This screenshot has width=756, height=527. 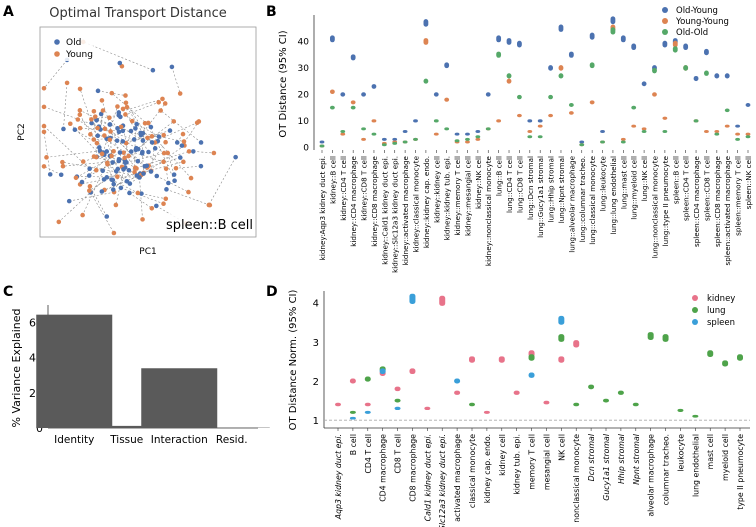 What do you see at coordinates (8, 292) in the screenshot?
I see `panel-label-c: C` at bounding box center [8, 292].